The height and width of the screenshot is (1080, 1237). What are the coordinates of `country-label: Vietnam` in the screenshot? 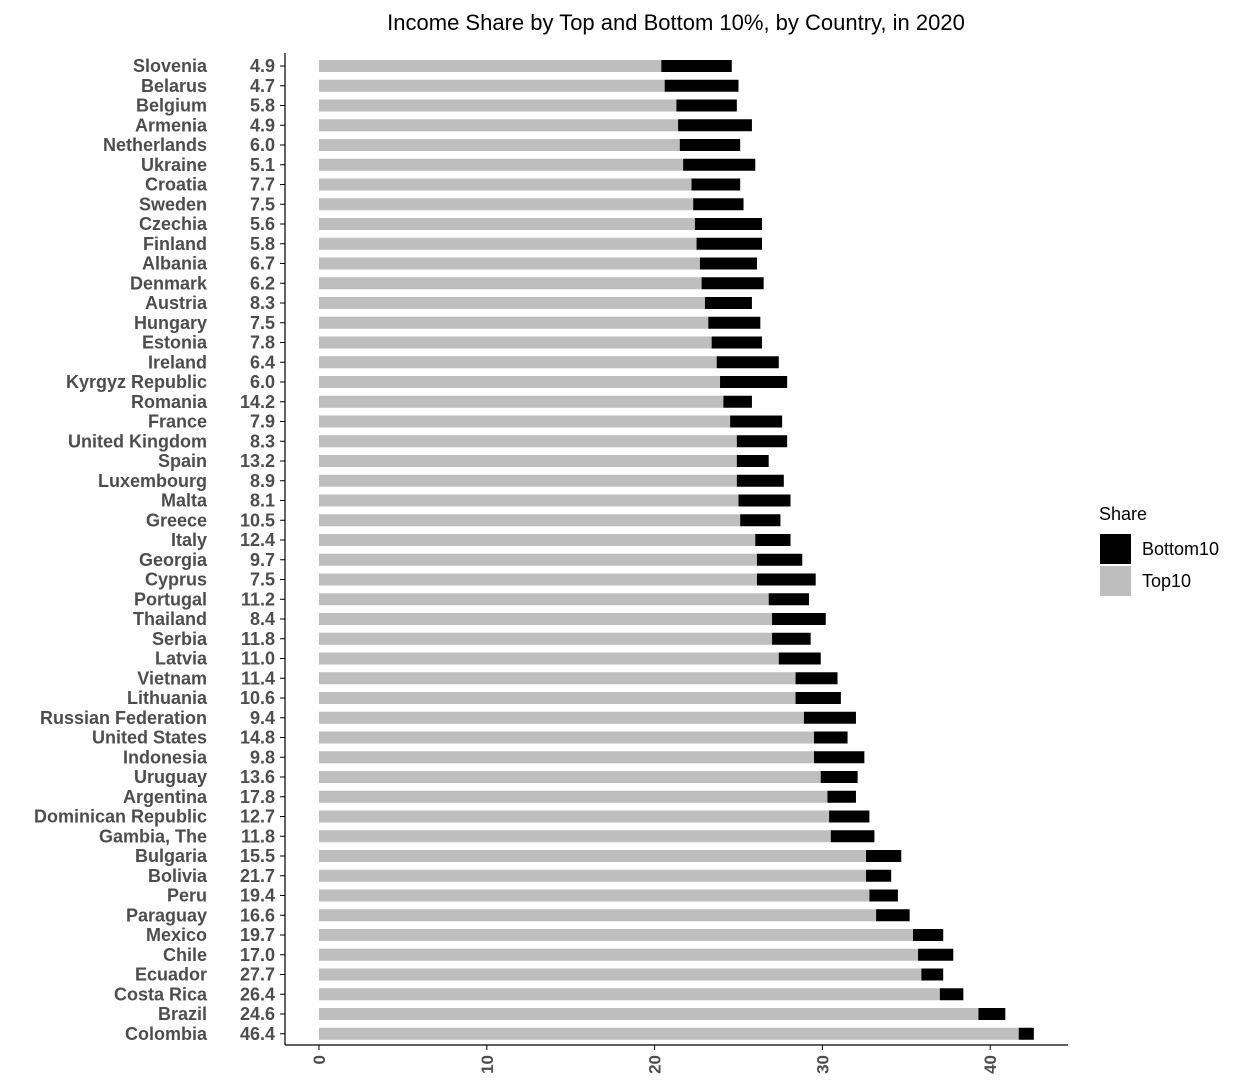 It's located at (172, 678).